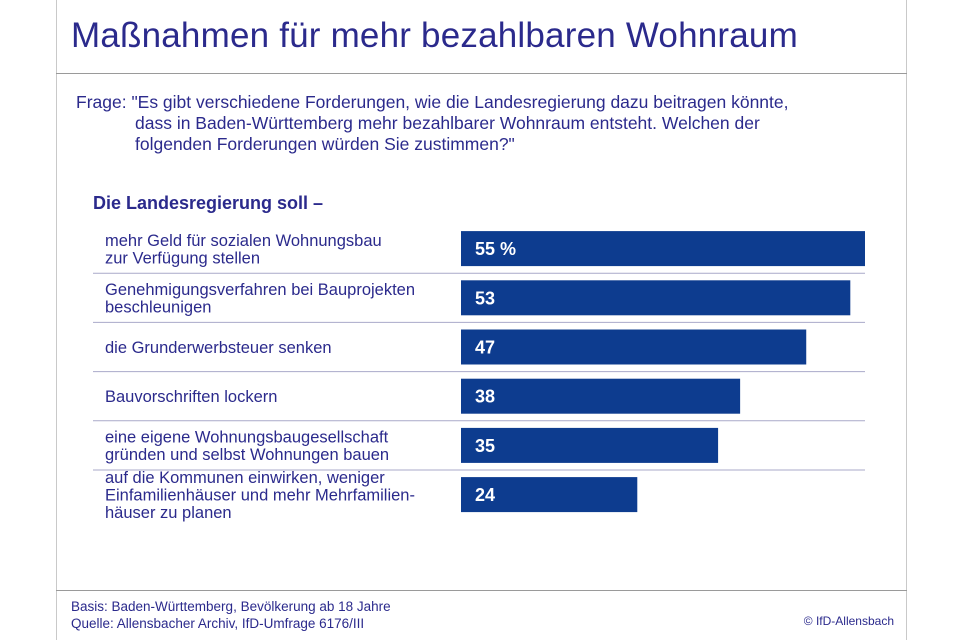 This screenshot has height=640, width=960. I want to click on category-label-line: häuser zu planen, so click(168, 513).